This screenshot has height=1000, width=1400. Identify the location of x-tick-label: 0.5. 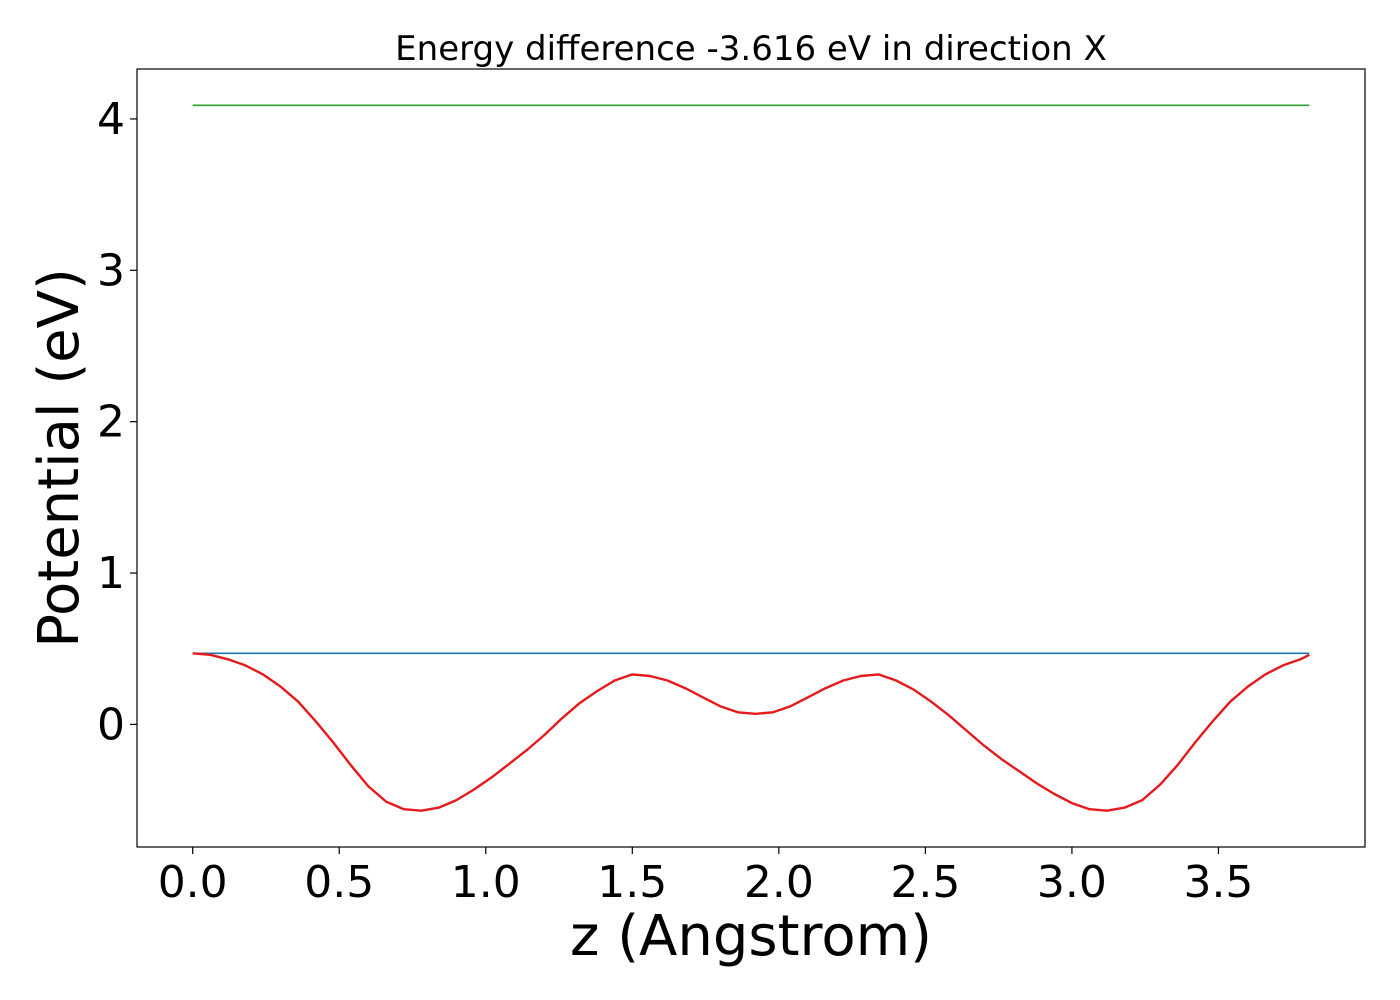
(339, 882).